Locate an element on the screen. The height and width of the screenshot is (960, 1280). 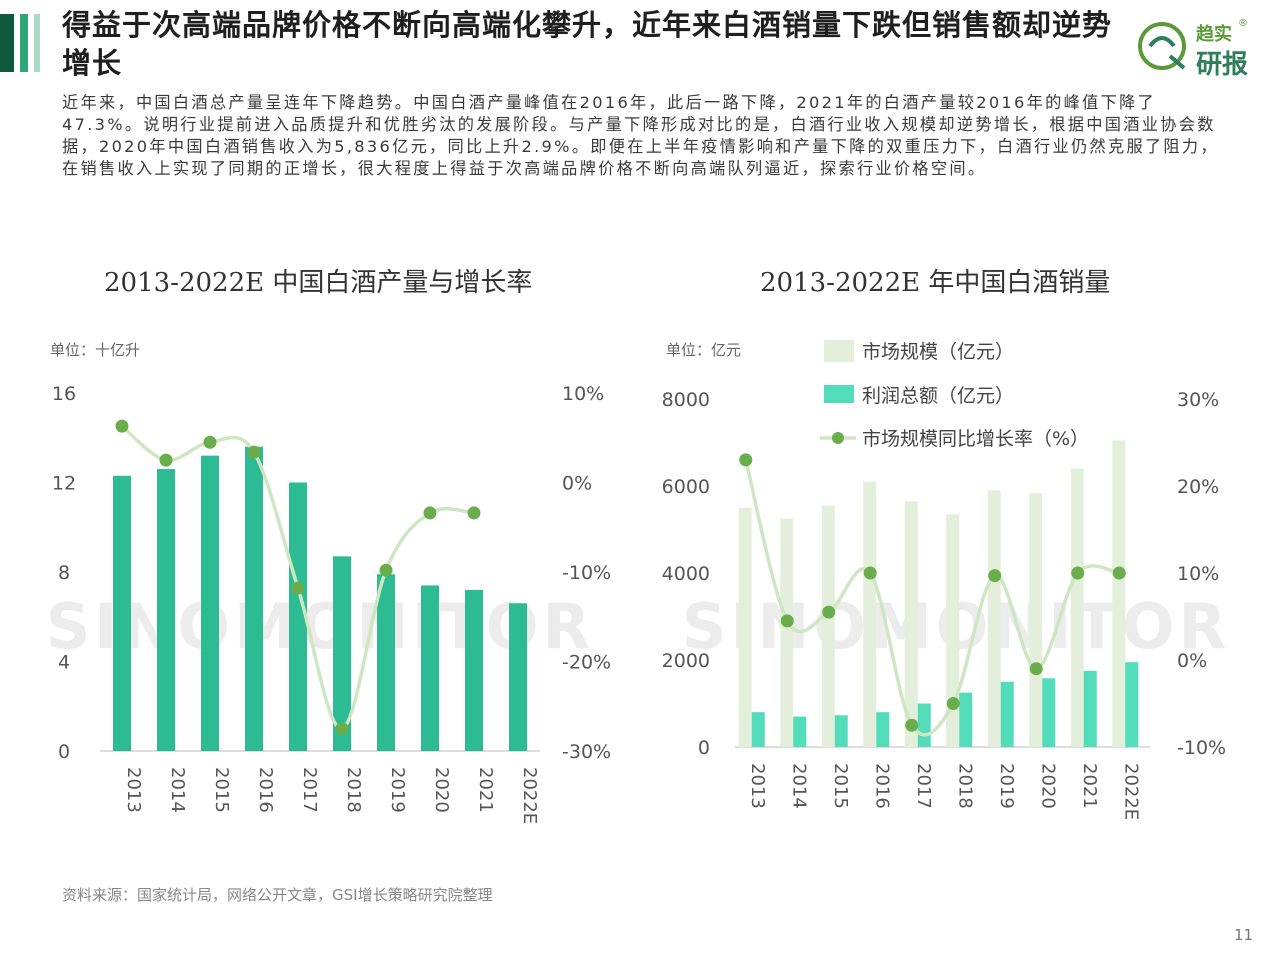
legend-swatch-growth-dot is located at coordinates (838, 438).